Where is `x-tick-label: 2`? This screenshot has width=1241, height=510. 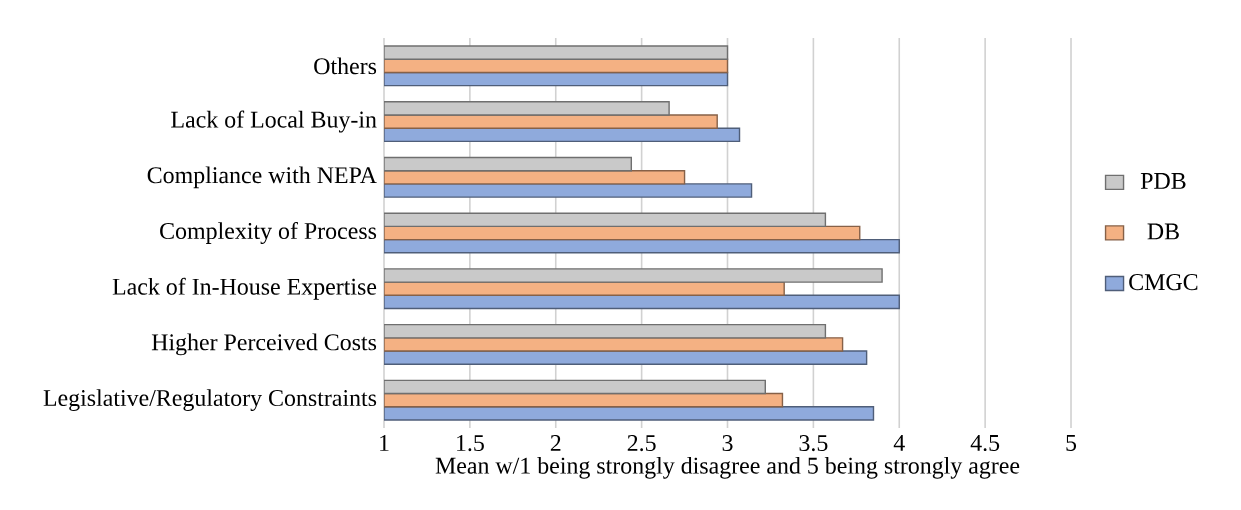 x-tick-label: 2 is located at coordinates (555, 443).